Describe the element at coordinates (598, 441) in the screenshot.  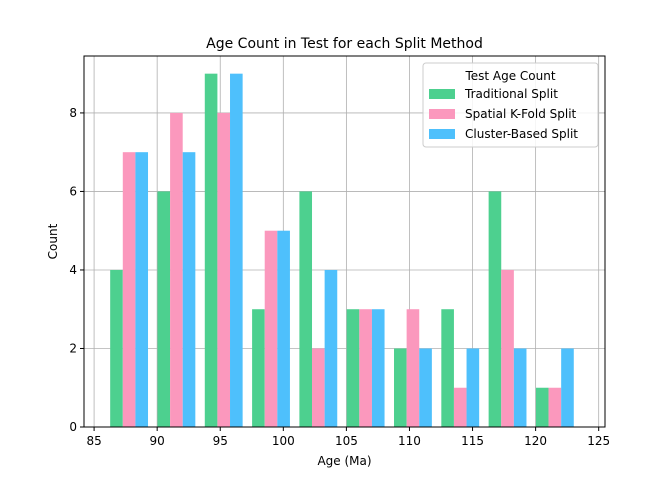
I see `x-tick-label: 125` at that location.